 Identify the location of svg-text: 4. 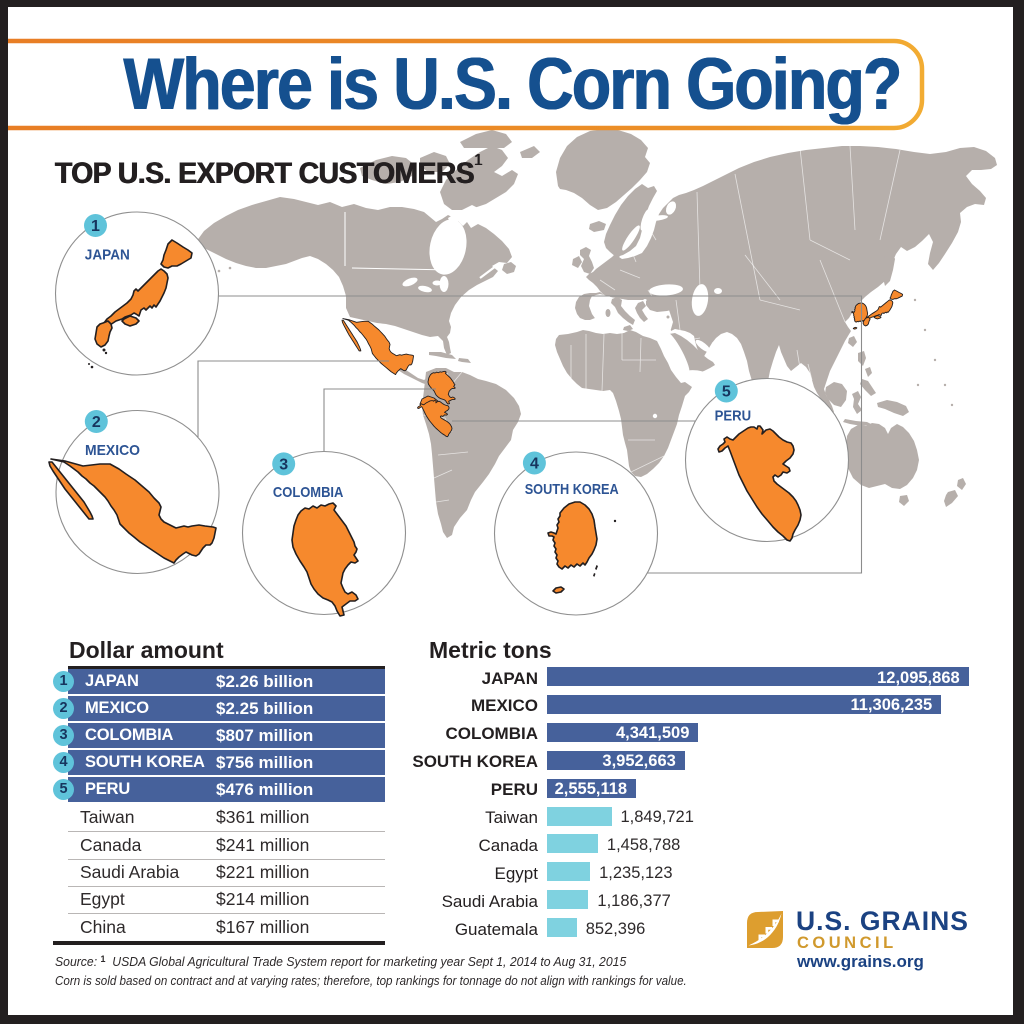
(534, 464).